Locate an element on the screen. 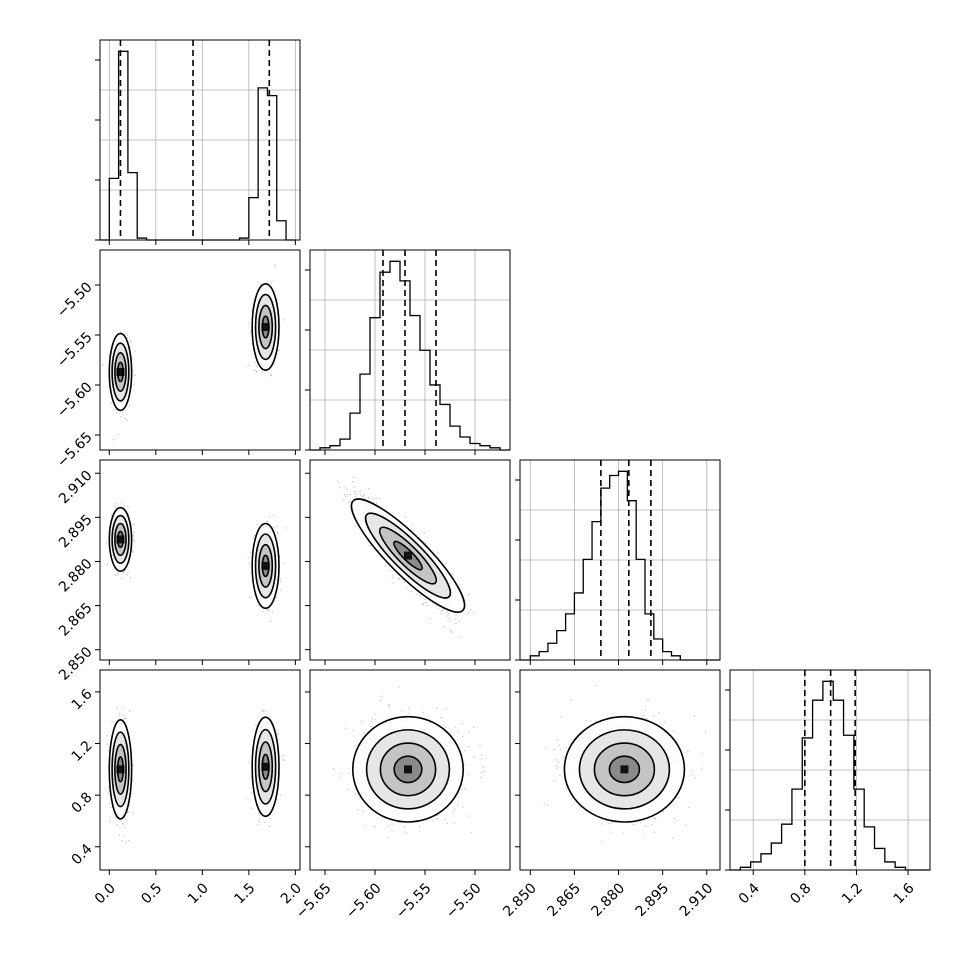  x-tick-label: −5.60 is located at coordinates (364, 901).